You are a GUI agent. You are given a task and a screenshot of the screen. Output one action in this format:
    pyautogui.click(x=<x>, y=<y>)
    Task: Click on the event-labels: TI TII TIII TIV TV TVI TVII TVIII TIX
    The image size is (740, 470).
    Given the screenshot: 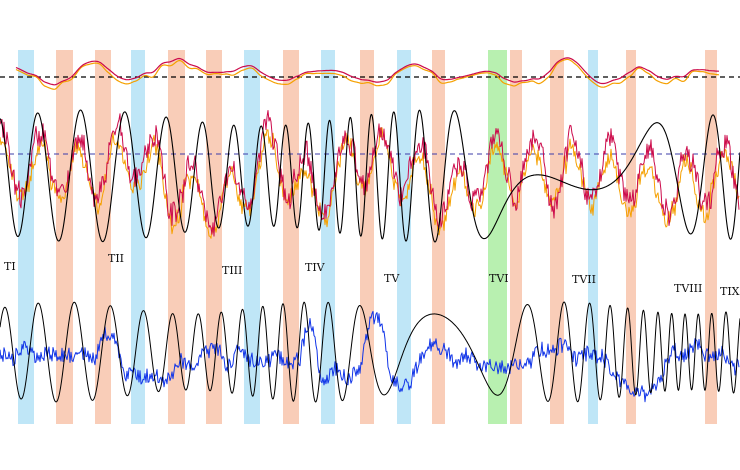 What is the action you would take?
    pyautogui.click(x=372, y=275)
    